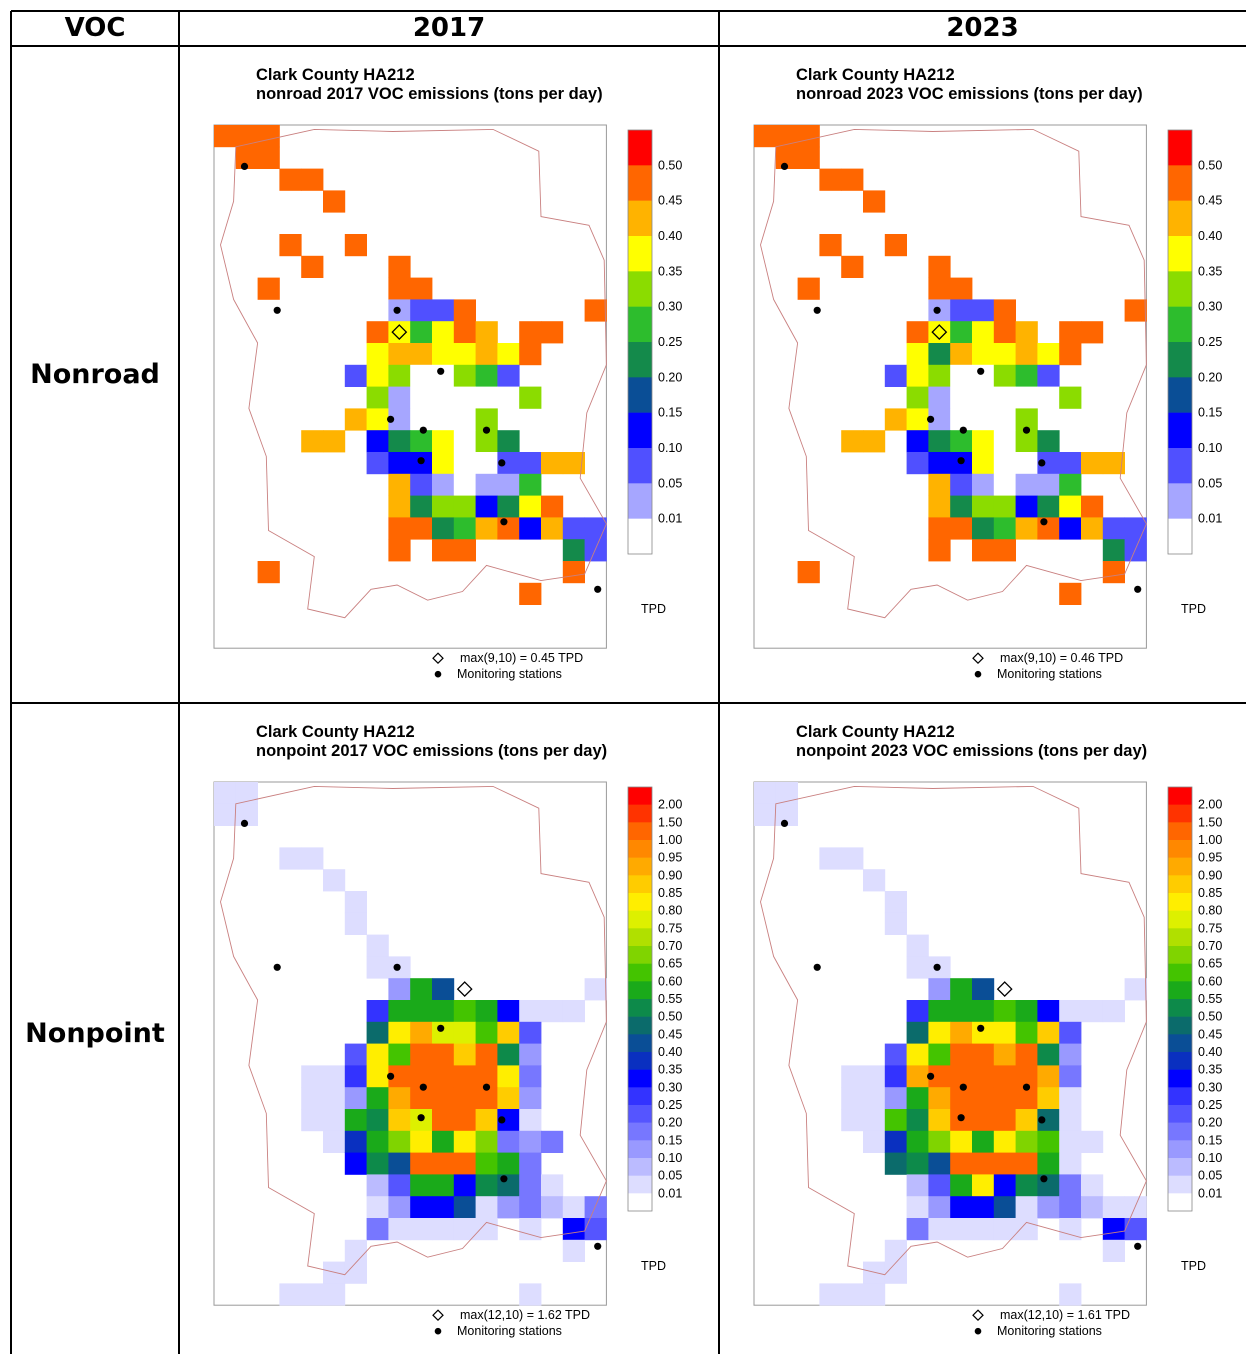 The width and height of the screenshot is (1248, 1358). Describe the element at coordinates (1210, 1017) in the screenshot. I see `colorbar-tick-label: 0.50` at that location.